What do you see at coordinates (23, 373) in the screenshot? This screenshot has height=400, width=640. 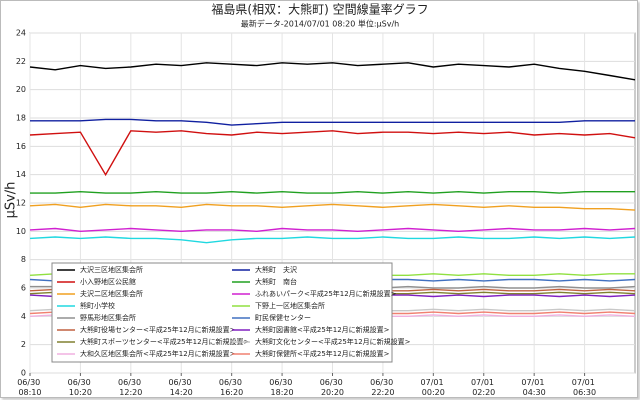 I see `y-tick-label: 0` at bounding box center [23, 373].